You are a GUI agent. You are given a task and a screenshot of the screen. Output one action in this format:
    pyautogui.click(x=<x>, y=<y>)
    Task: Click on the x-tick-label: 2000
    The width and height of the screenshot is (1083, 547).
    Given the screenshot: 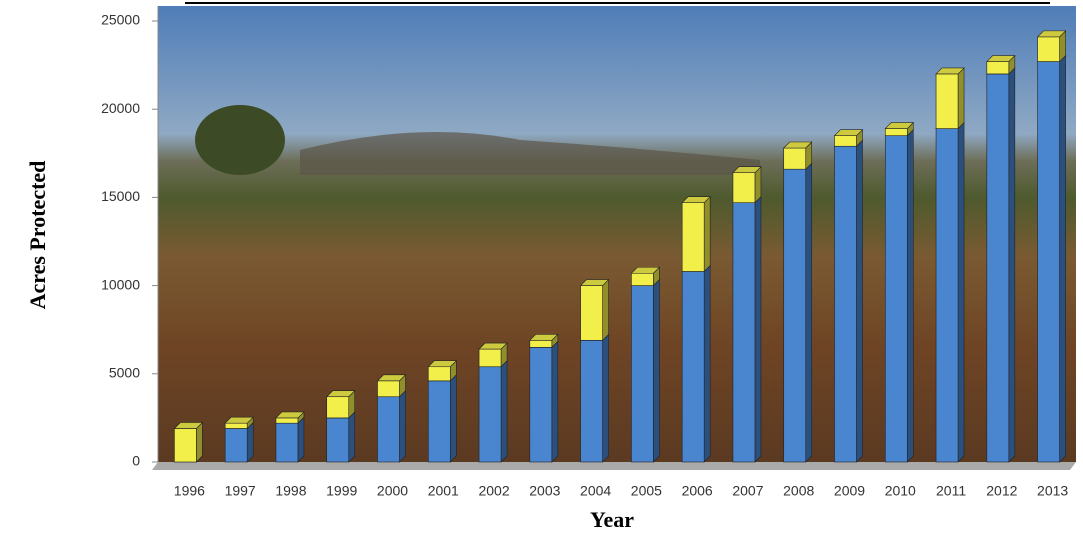 What is the action you would take?
    pyautogui.click(x=392, y=491)
    